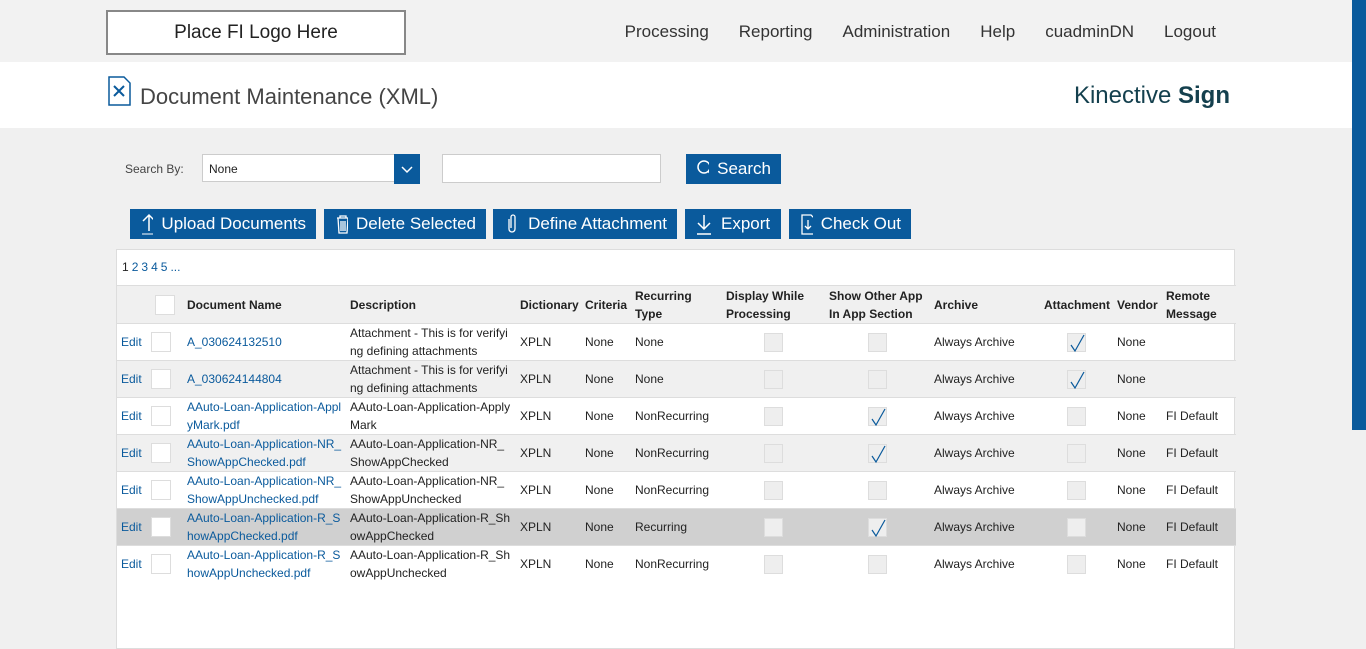 This screenshot has width=1366, height=649. Describe the element at coordinates (676, 453) in the screenshot. I see `recurring-cell: NonRecurring` at that location.